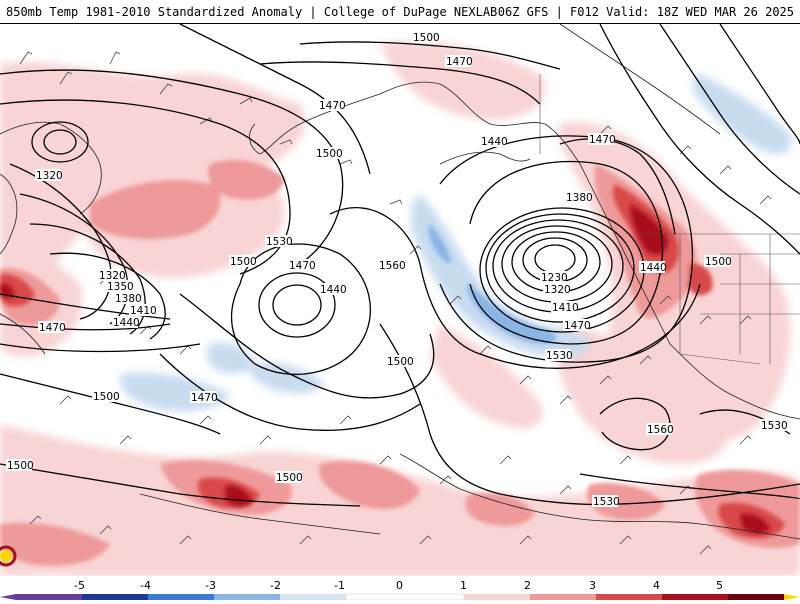 Image resolution: width=800 pixels, height=604 pixels. I want to click on anomaly-extreme-spot, so click(8, 556).